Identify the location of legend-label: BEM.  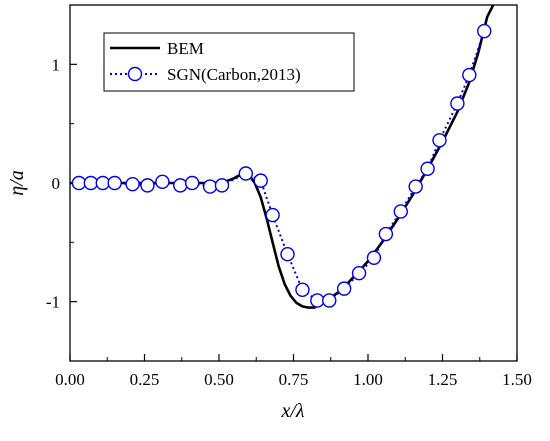
(185, 48).